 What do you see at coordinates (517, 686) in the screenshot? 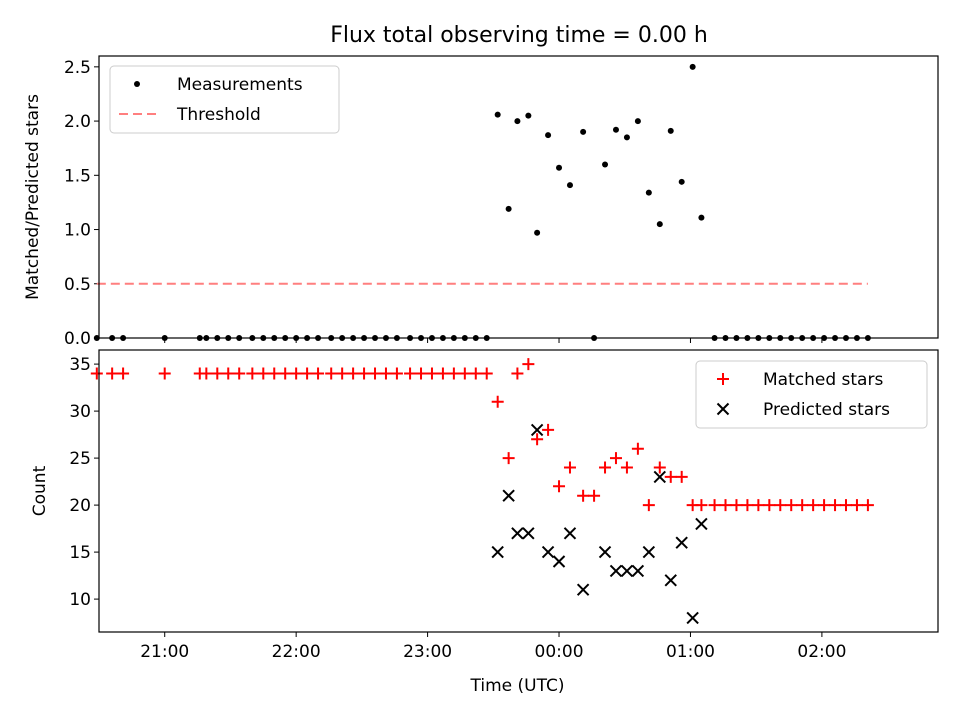
I see `x-axis-label: Time (UTC)` at bounding box center [517, 686].